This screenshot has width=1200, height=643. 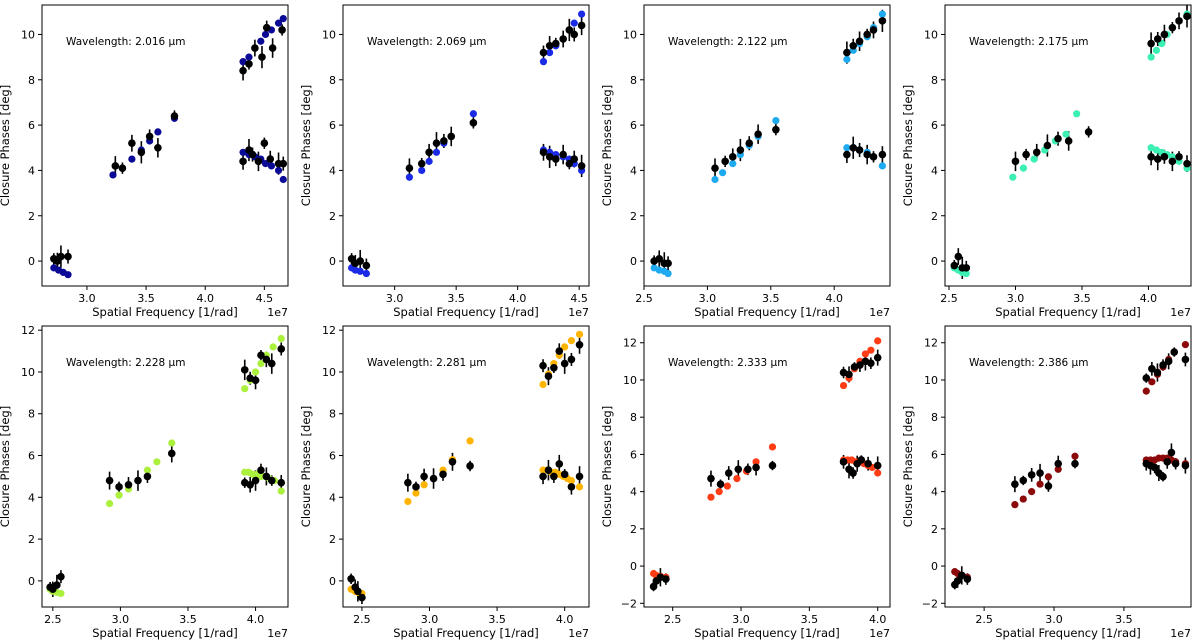 What do you see at coordinates (629, 603) in the screenshot?
I see `y-tick-label: −2` at bounding box center [629, 603].